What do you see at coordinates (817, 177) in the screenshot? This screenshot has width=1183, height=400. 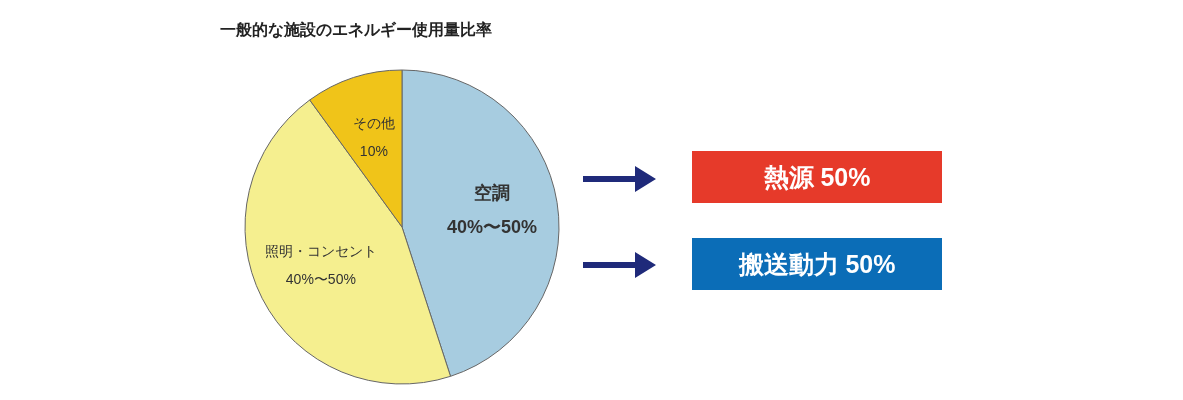 I see `text: 熱源 50%` at bounding box center [817, 177].